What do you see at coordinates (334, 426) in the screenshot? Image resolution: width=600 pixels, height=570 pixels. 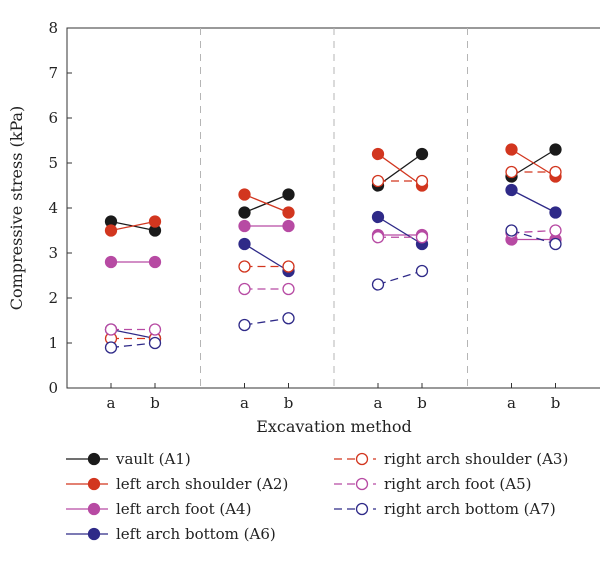 I see `x-axis-title: Excavation method` at bounding box center [334, 426].